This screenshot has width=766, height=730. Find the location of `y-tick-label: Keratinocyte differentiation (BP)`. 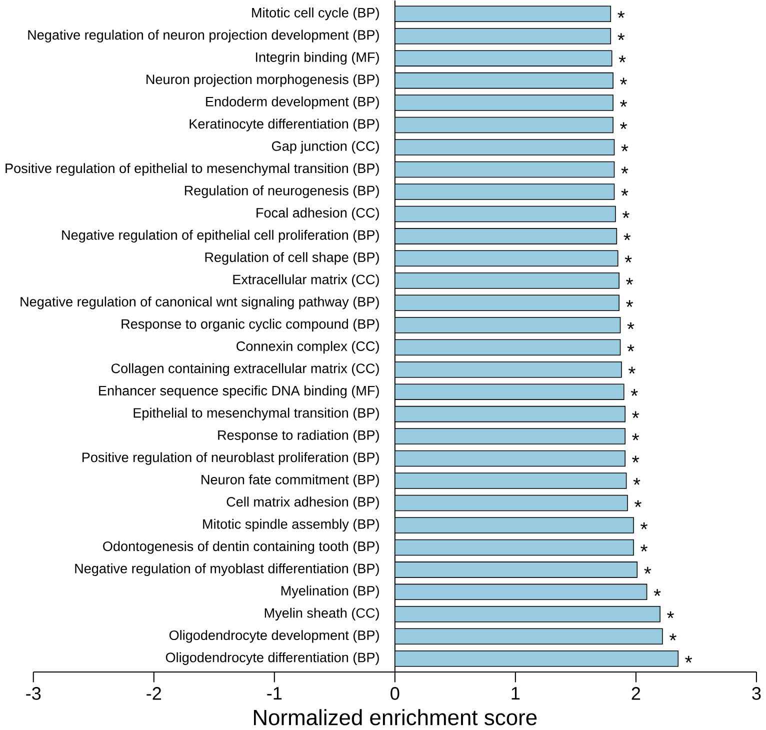

y-tick-label: Keratinocyte differentiation (BP) is located at coordinates (284, 125).